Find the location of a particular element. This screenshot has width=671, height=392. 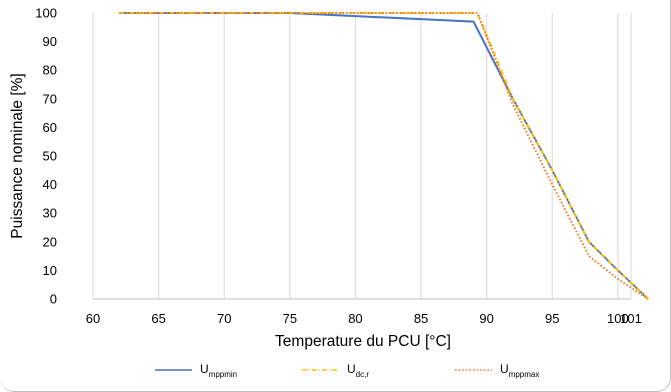

y-tick-label: 90 is located at coordinates (50, 41).